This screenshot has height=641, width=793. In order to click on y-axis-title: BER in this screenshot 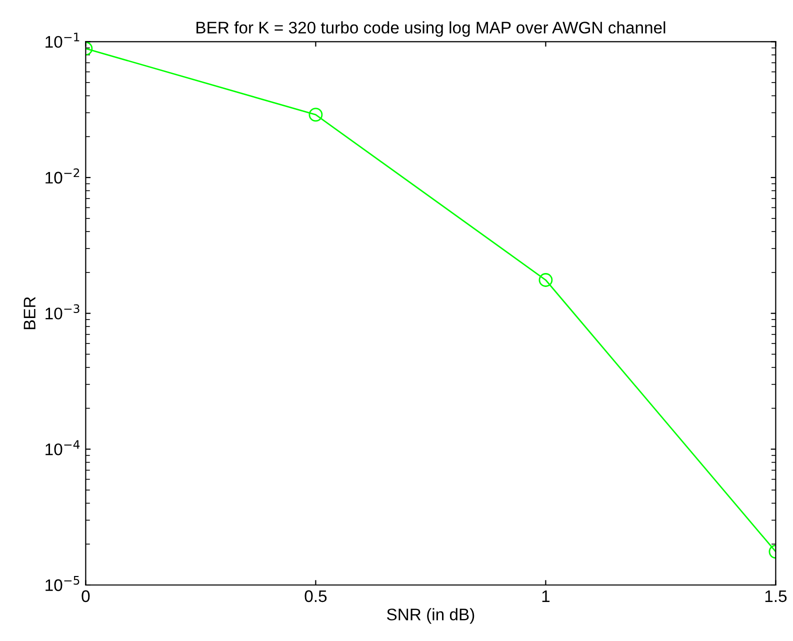, I will do `click(30, 313)`.